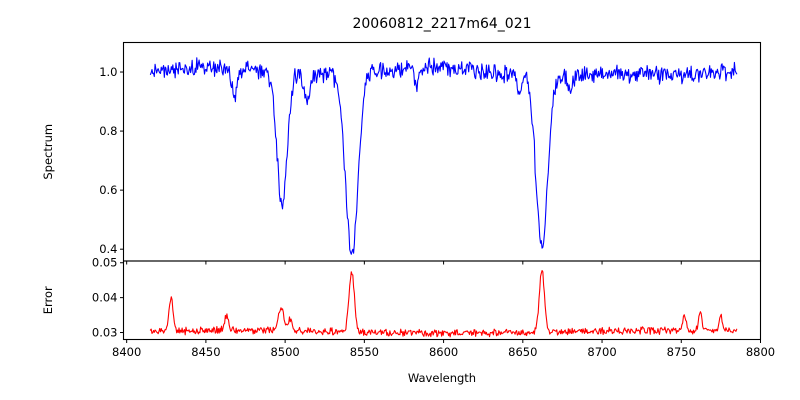 The width and height of the screenshot is (800, 400). Describe the element at coordinates (108, 131) in the screenshot. I see `y-tick-label-spectrum: 0.8` at that location.